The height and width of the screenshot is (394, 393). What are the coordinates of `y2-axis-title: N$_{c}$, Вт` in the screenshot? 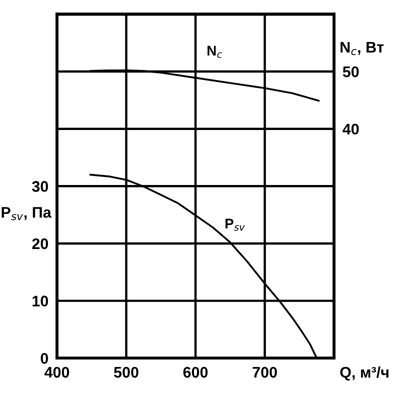 It's located at (362, 49).